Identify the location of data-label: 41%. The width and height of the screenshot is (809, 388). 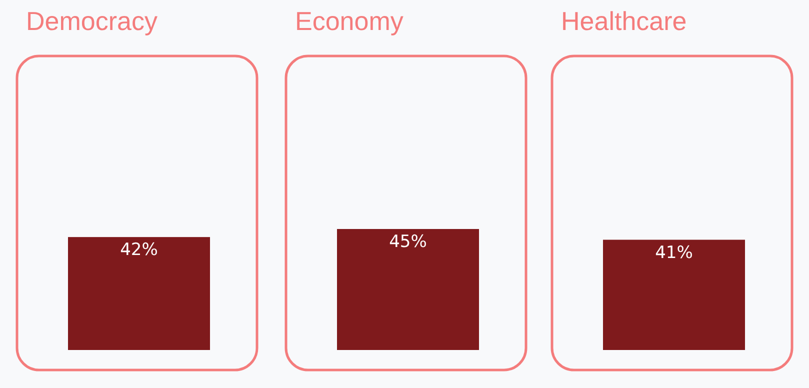
(674, 252).